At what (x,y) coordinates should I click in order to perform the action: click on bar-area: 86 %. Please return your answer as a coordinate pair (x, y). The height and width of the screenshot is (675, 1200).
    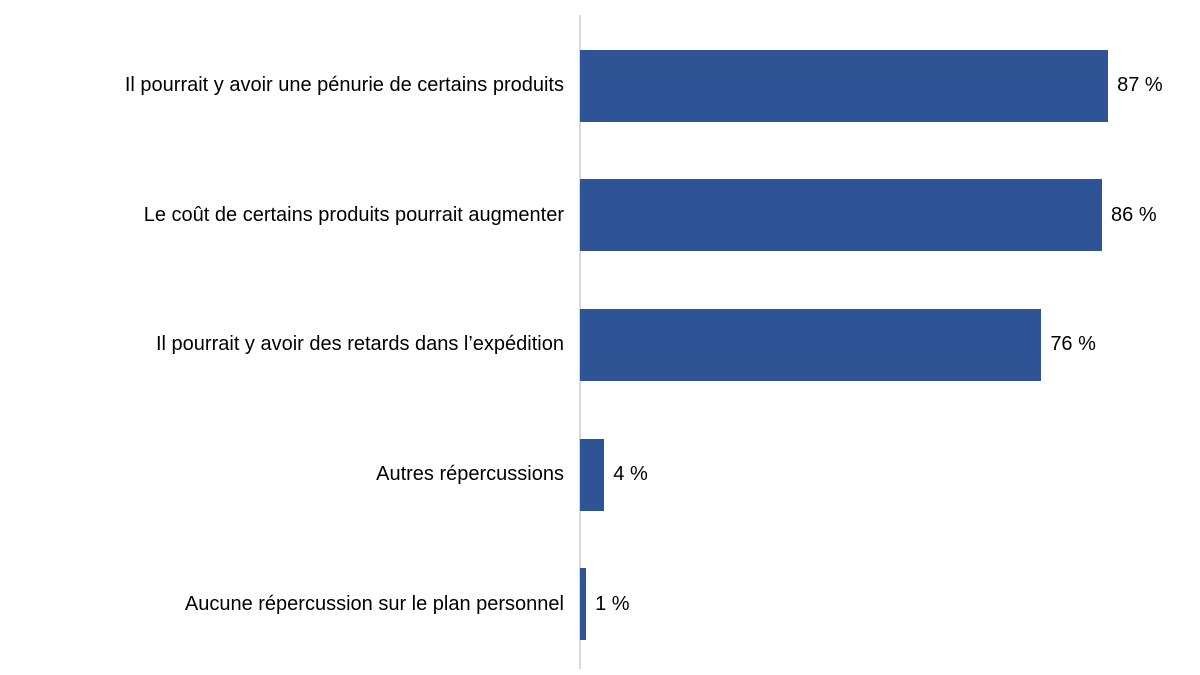
    Looking at the image, I should click on (890, 216).